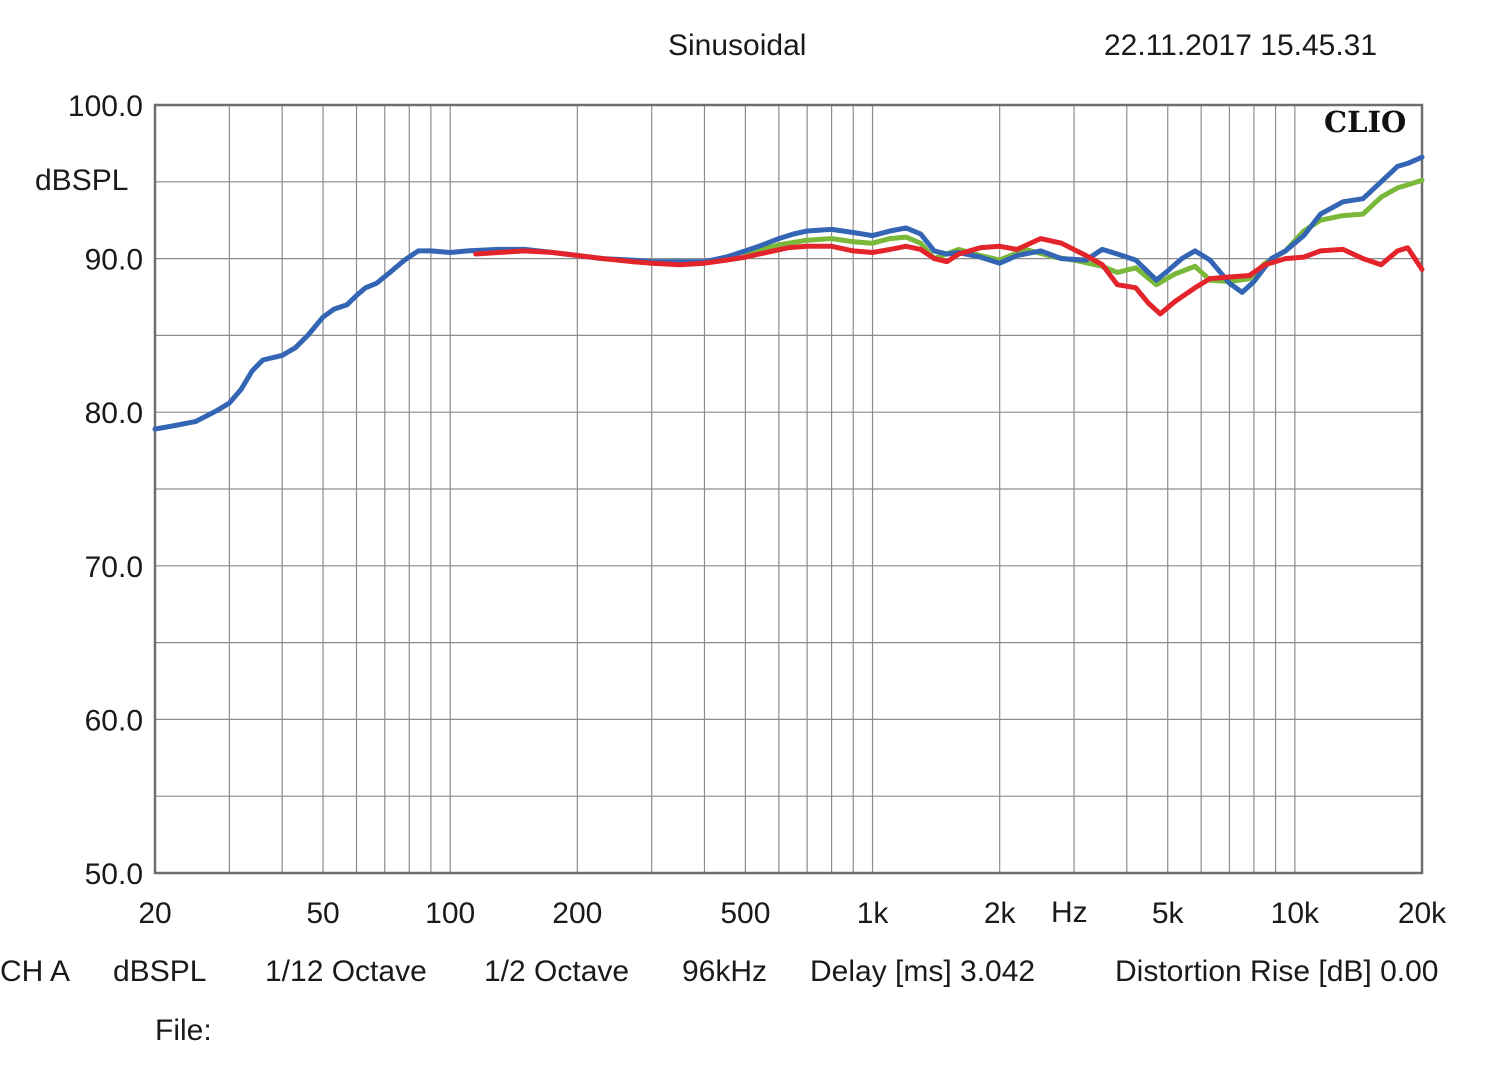 The width and height of the screenshot is (1500, 1074). I want to click on x-tick-label: 200, so click(577, 913).